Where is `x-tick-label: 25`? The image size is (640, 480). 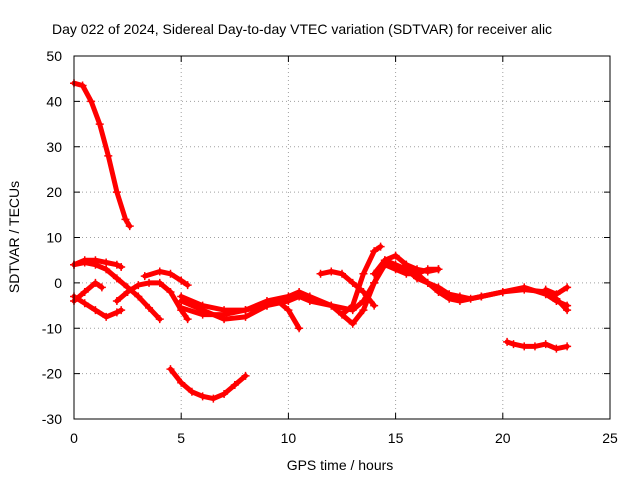 x-tick-label: 25 is located at coordinates (610, 438).